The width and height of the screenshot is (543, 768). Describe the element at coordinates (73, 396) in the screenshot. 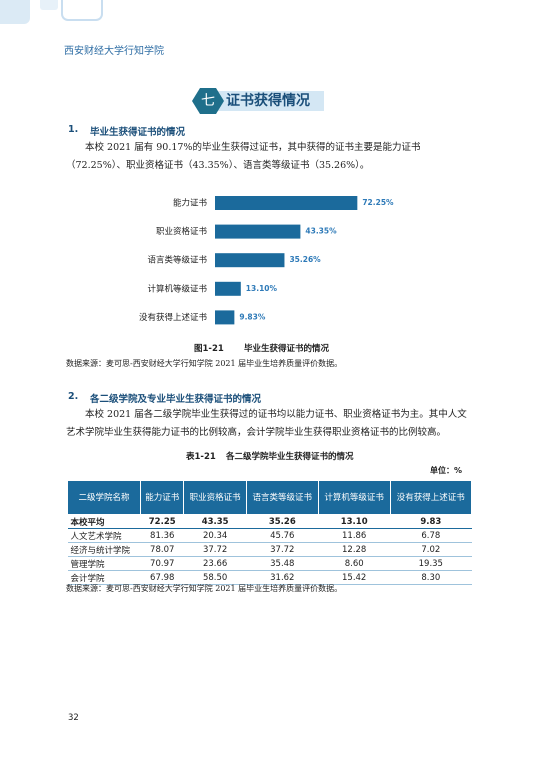

I see `heading-number: 2.` at that location.